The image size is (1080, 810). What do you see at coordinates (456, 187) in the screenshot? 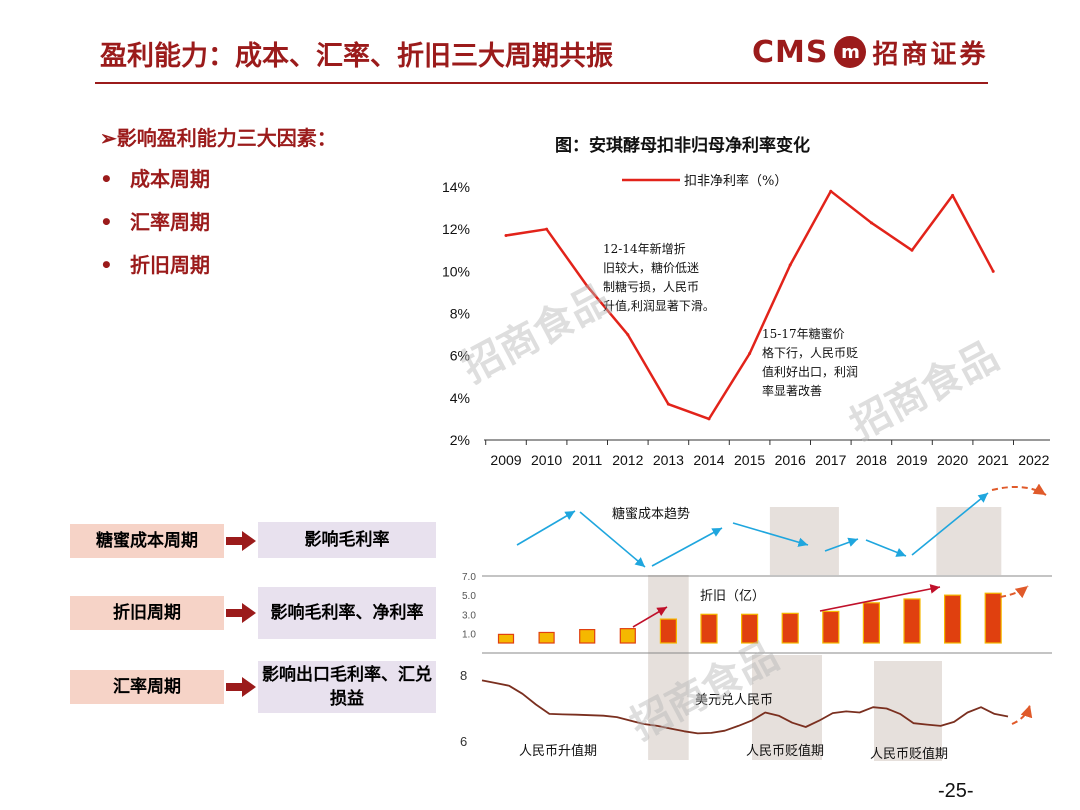
I see `y-tick-label: 14%` at bounding box center [456, 187].